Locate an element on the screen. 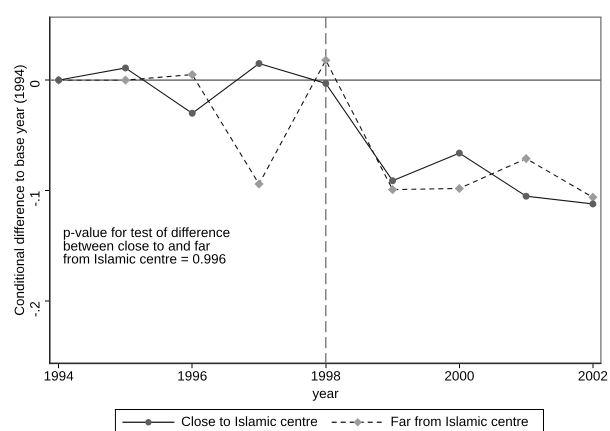 The width and height of the screenshot is (610, 431). y-tick-label: -.2 is located at coordinates (35, 309).